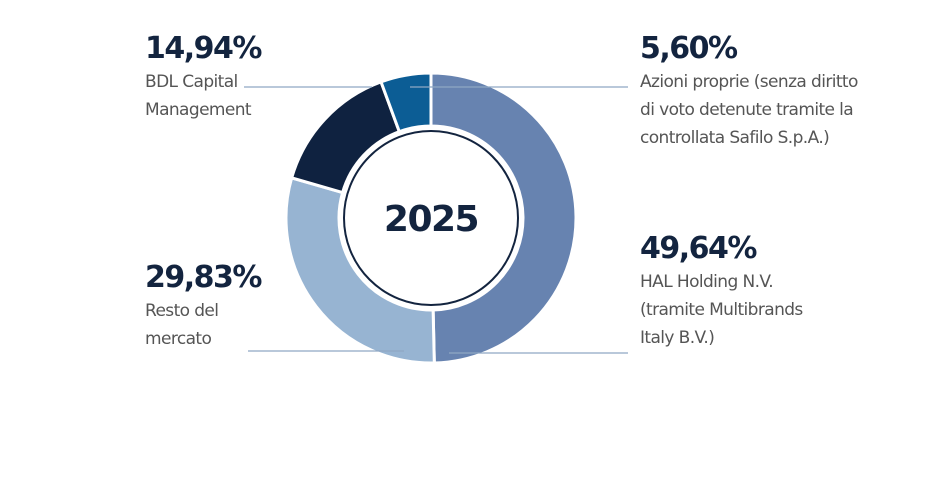 This screenshot has height=504, width=931. I want to click on slice-label-resto-del-mercato-line-1: Resto del, so click(181, 311).